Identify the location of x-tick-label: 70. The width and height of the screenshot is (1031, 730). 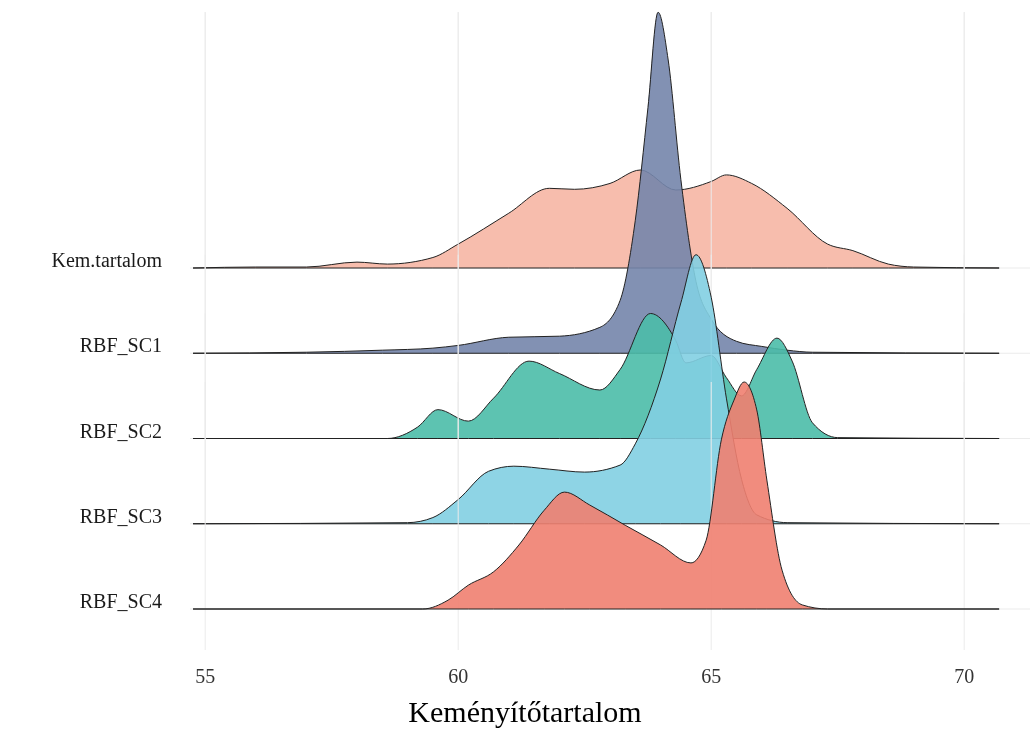
(964, 676).